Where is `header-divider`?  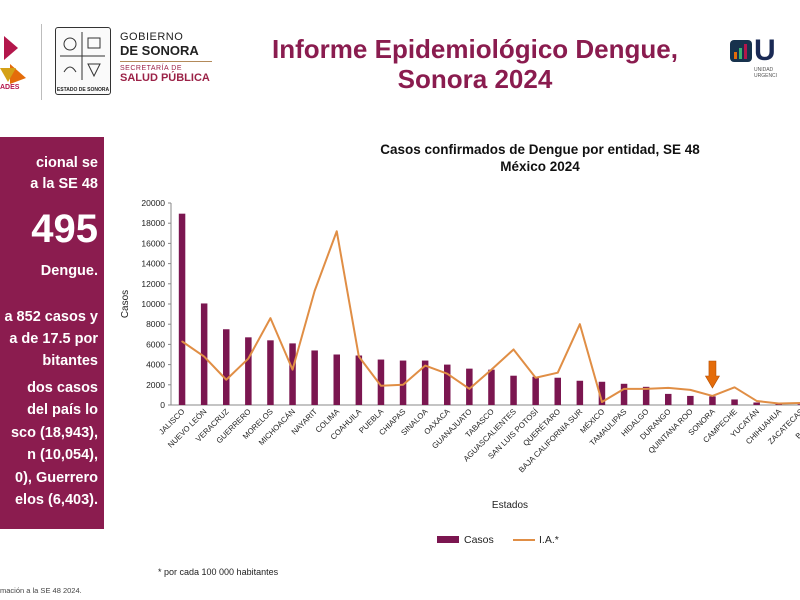 header-divider is located at coordinates (41, 62).